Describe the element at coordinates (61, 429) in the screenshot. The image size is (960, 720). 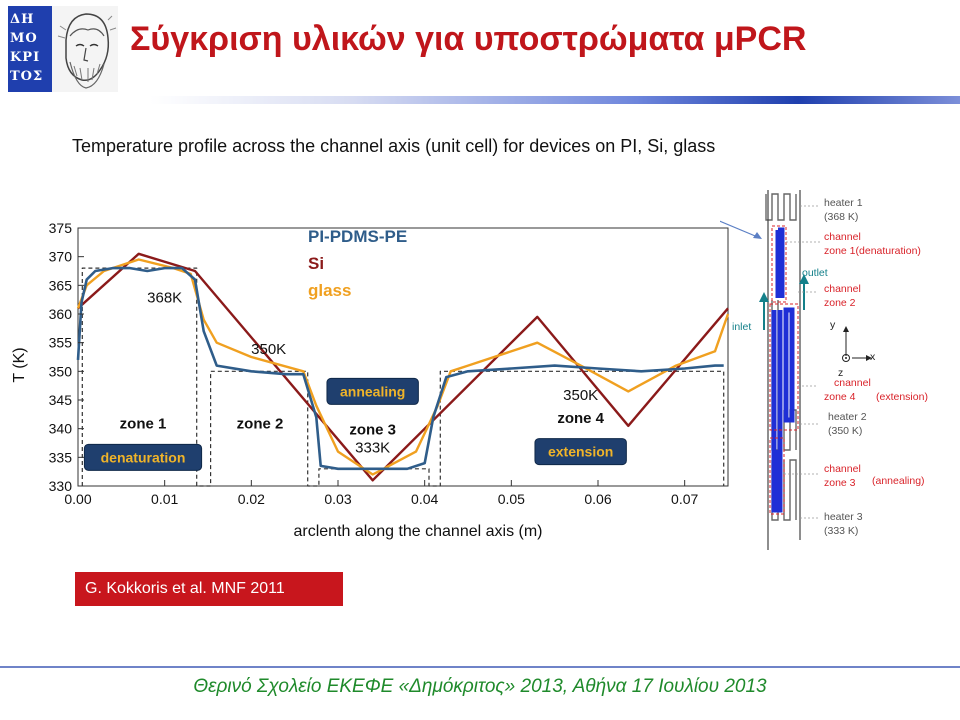
I see `y-tick-label: 340` at that location.